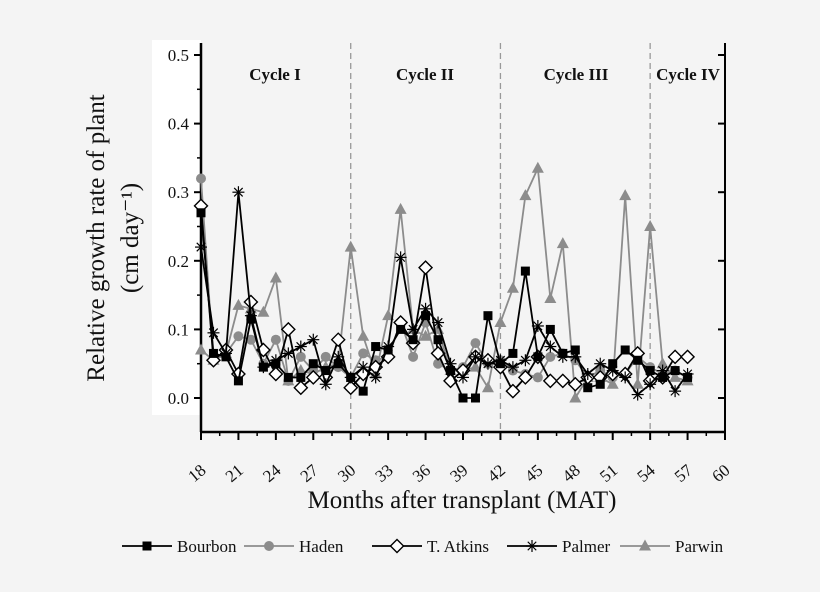  What do you see at coordinates (178, 329) in the screenshot?
I see `y-tick-label: 0.1` at bounding box center [178, 329].